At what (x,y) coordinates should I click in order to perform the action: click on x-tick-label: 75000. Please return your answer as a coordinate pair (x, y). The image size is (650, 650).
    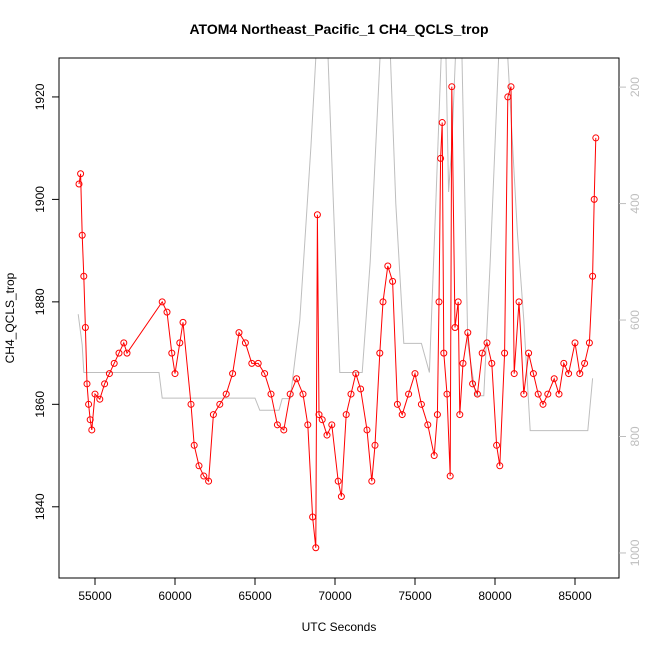
    Looking at the image, I should click on (415, 596).